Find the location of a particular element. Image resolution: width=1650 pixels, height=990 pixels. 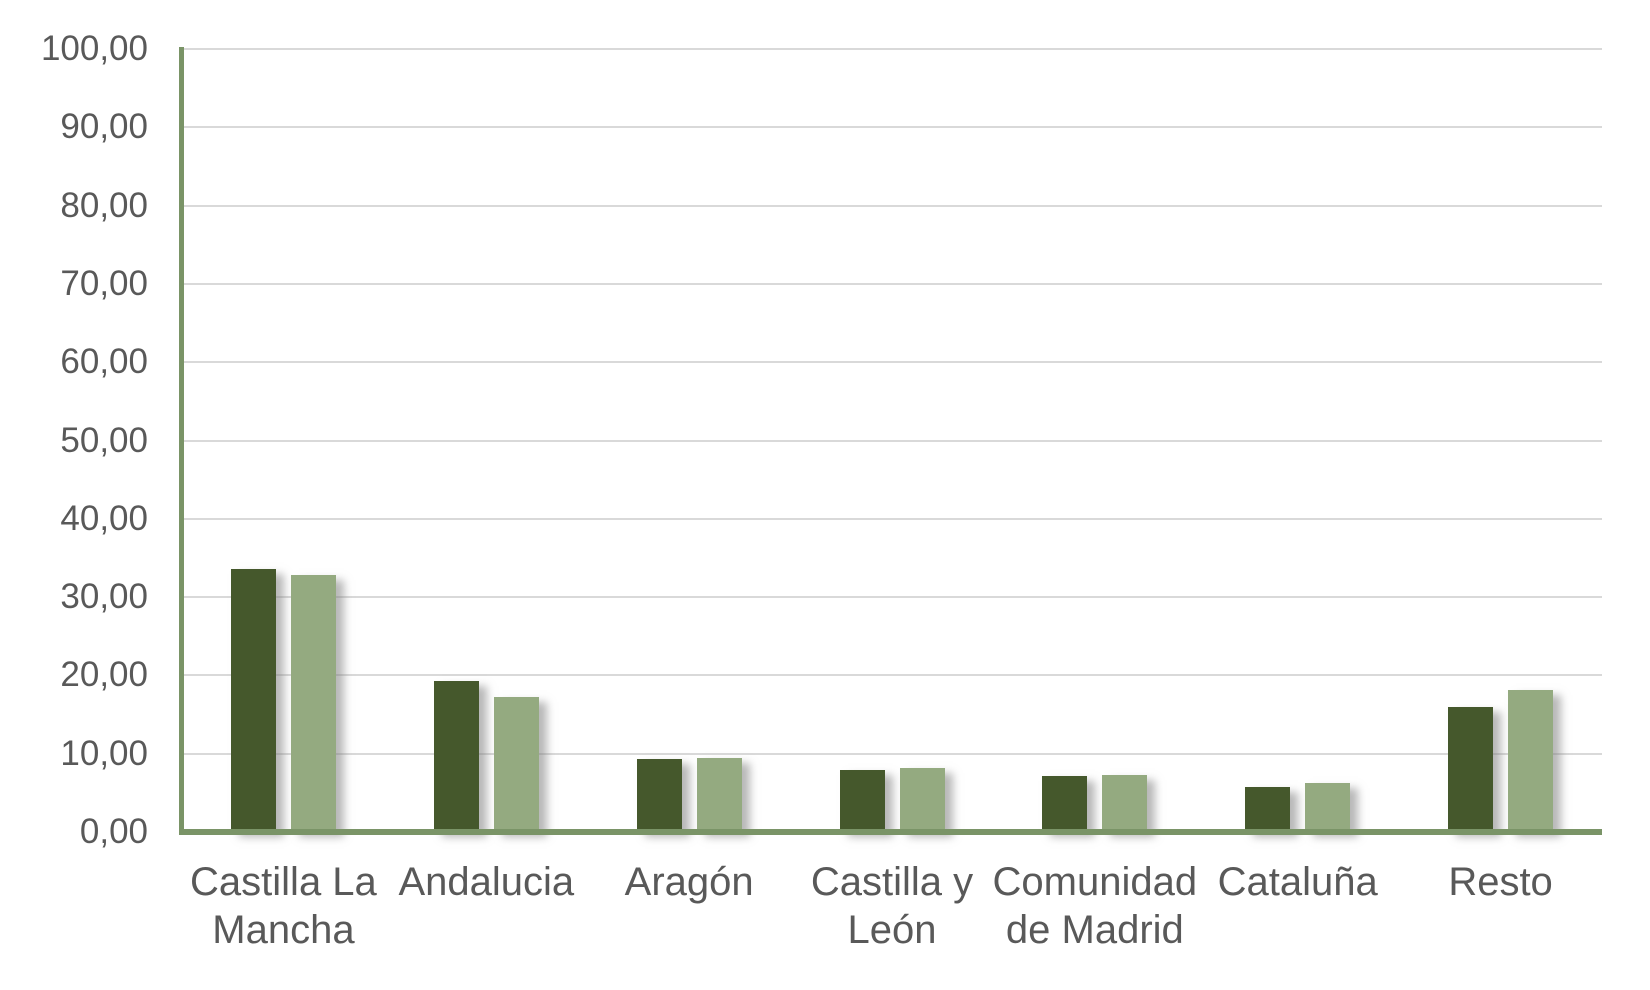

y-tick-label: 0,00 is located at coordinates (113, 831).